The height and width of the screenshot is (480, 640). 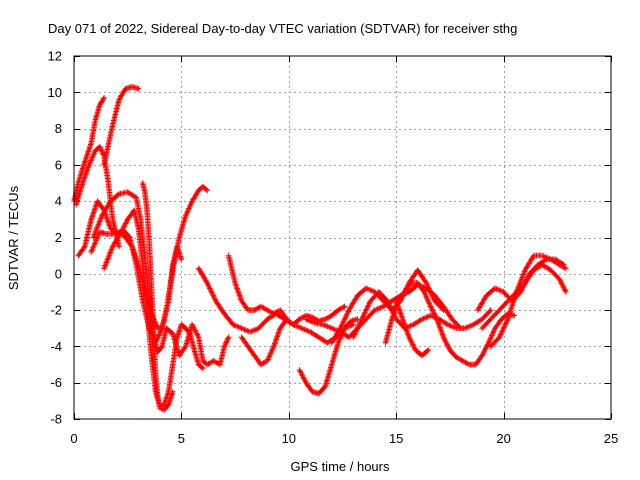 What do you see at coordinates (56, 310) in the screenshot?
I see `y-tick-label: -2` at bounding box center [56, 310].